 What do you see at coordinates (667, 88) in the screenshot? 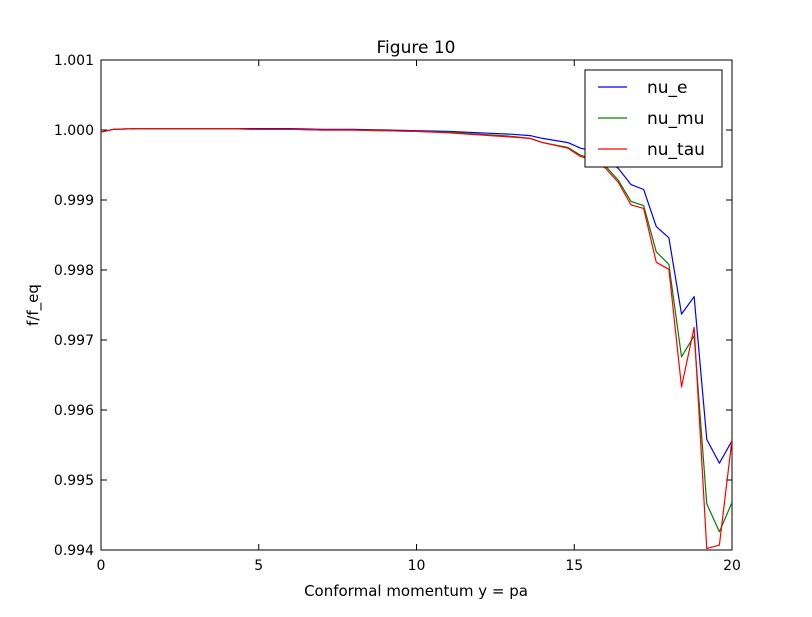
I see `legend-label: nu_e` at bounding box center [667, 88].